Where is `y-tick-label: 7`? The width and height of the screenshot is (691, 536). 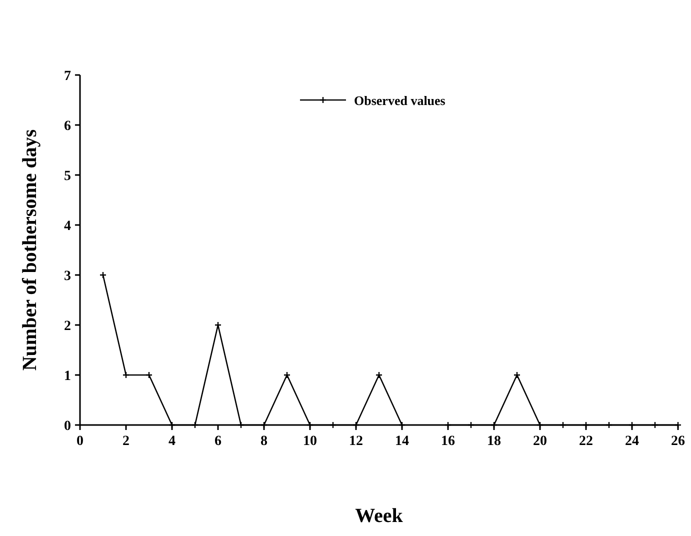 y-tick-label: 7 is located at coordinates (67, 76).